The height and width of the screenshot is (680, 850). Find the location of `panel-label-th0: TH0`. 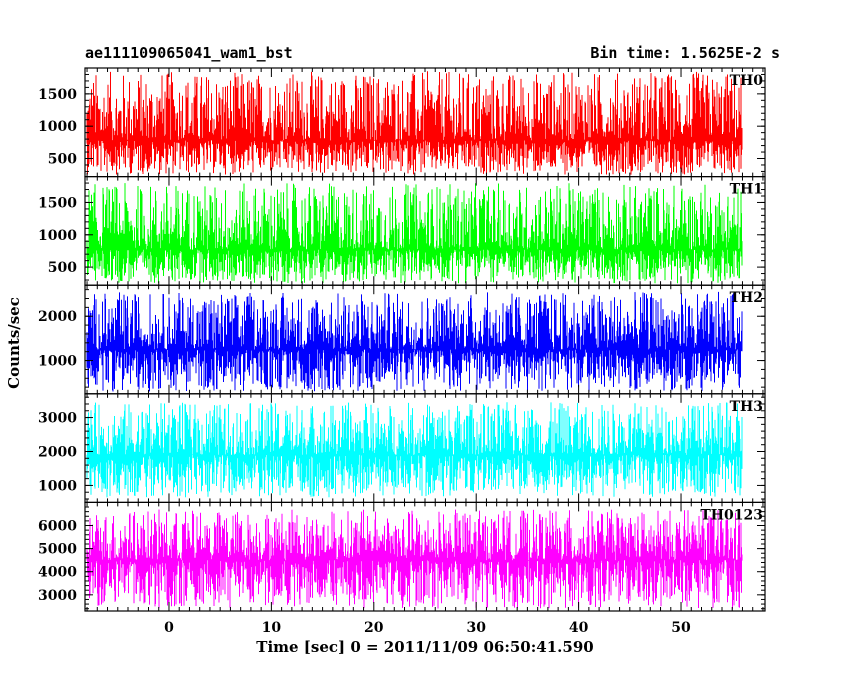

panel-label-th0: TH0 is located at coordinates (747, 81).